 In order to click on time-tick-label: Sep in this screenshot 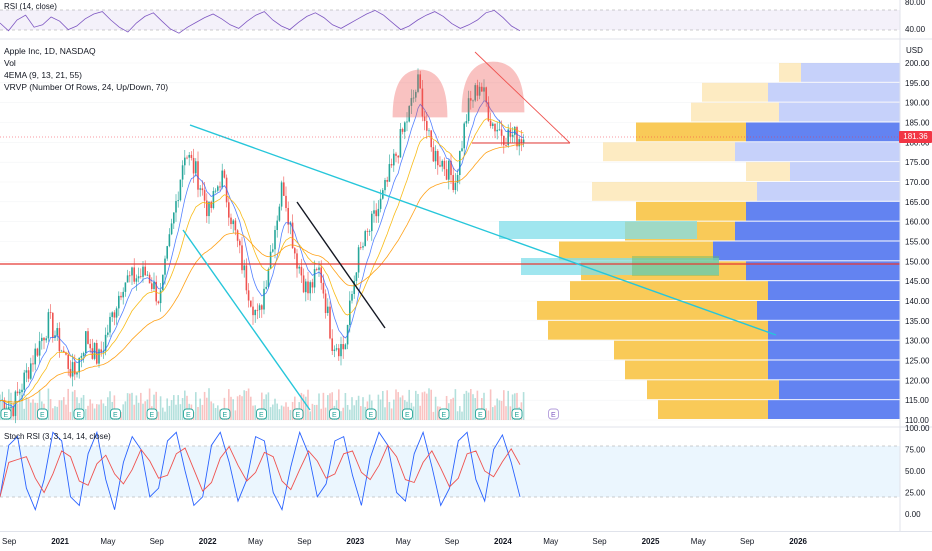, I will do `click(747, 541)`.